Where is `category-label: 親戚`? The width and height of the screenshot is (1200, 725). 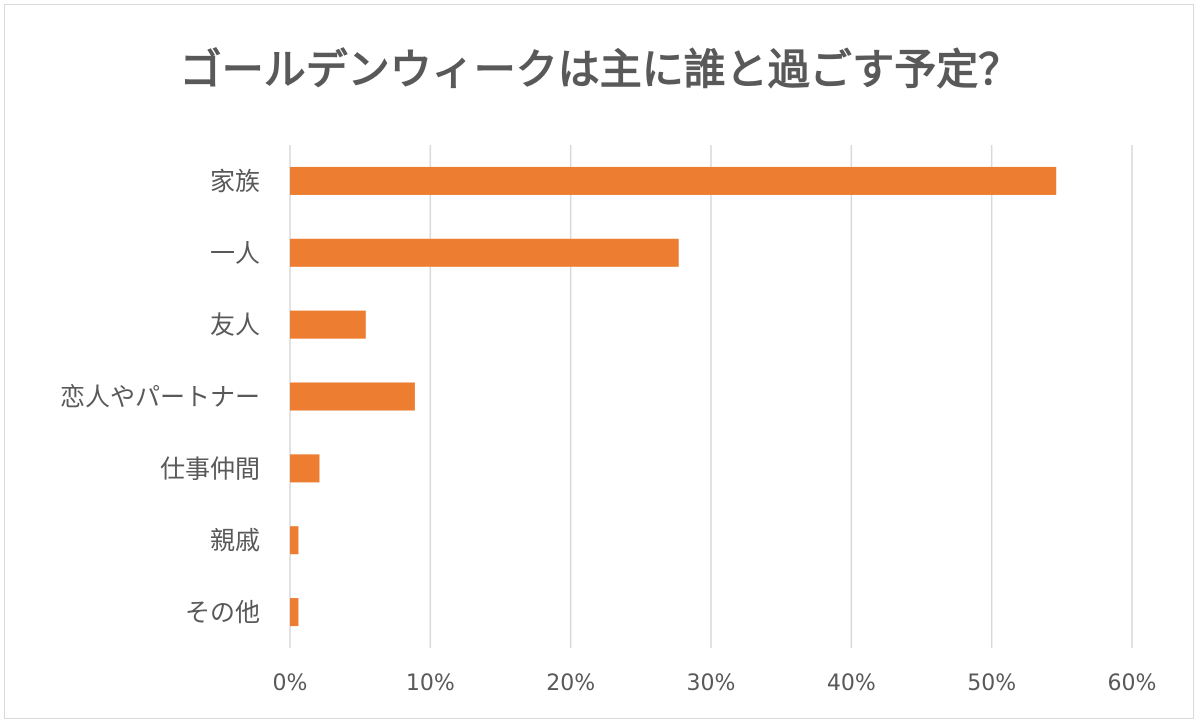
category-label: 親戚 is located at coordinates (235, 540).